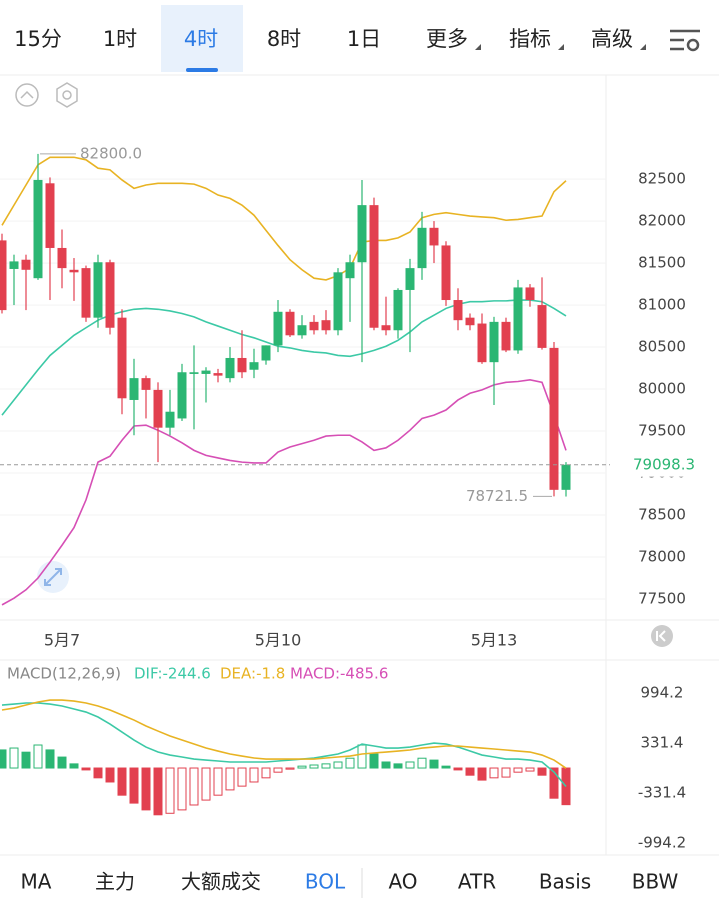 Image resolution: width=719 pixels, height=909 pixels. What do you see at coordinates (662, 557) in the screenshot?
I see `y-tick-label: 78000` at bounding box center [662, 557].